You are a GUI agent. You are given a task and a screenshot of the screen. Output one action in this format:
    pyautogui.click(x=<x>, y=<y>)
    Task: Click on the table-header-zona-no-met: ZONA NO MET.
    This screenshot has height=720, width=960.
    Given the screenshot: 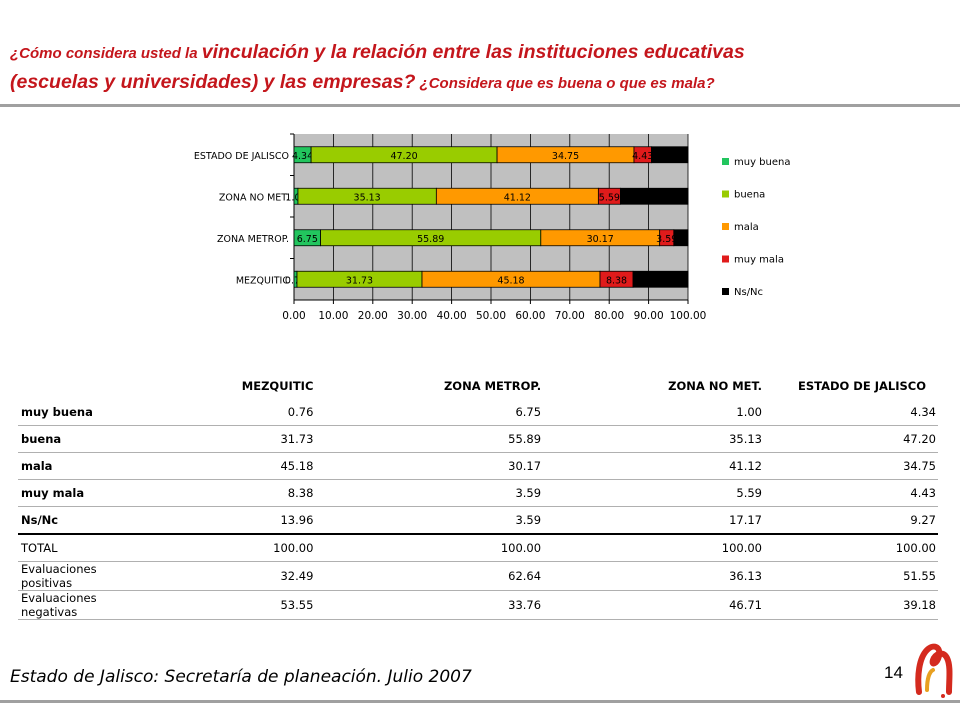 What is the action you would take?
    pyautogui.click(x=715, y=386)
    